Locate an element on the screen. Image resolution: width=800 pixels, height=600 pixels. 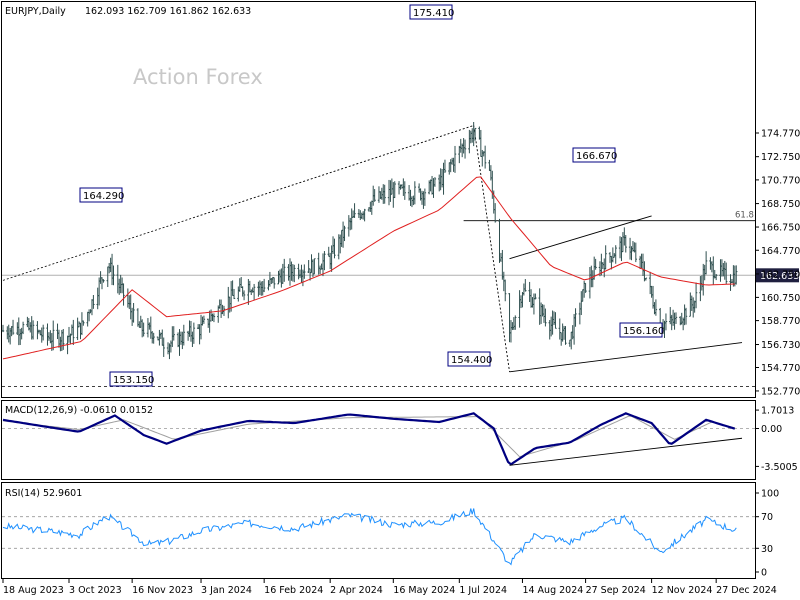
date-tick-label: 3 Jan 2024 is located at coordinates (226, 590).